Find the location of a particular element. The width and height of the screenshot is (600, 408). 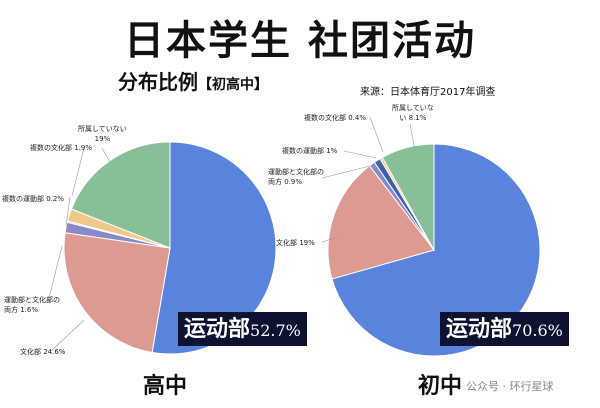

hs-chart-name: 高中 is located at coordinates (165, 386).